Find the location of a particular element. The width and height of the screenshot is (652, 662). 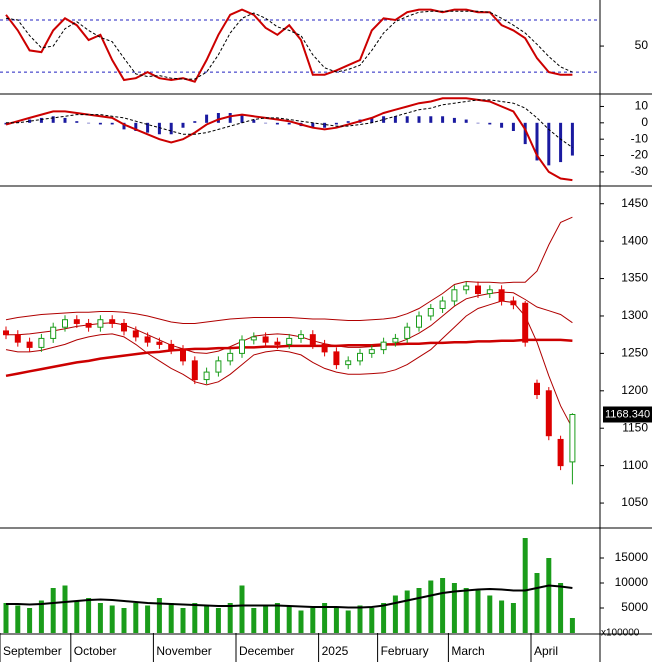

y-tick-label: 1200 is located at coordinates (634, 390).